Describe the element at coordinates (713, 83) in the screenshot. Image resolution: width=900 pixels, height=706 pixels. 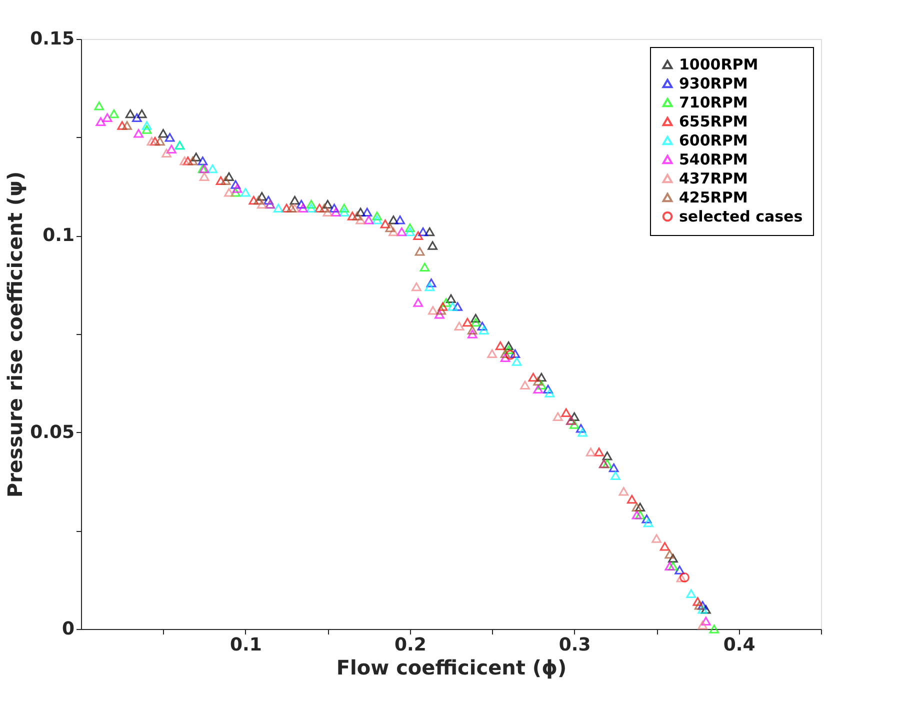
I see `legend-label: 930RPM` at that location.